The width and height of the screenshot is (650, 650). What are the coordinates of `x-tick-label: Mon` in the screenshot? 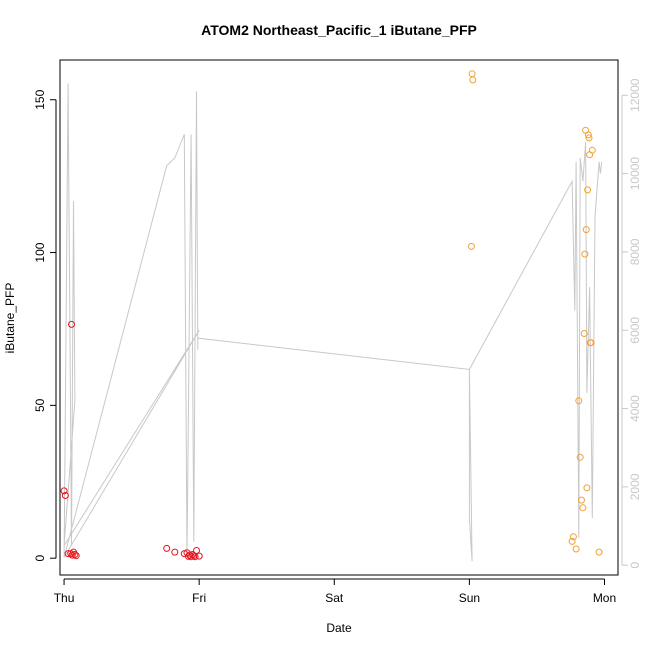 It's located at (604, 598).